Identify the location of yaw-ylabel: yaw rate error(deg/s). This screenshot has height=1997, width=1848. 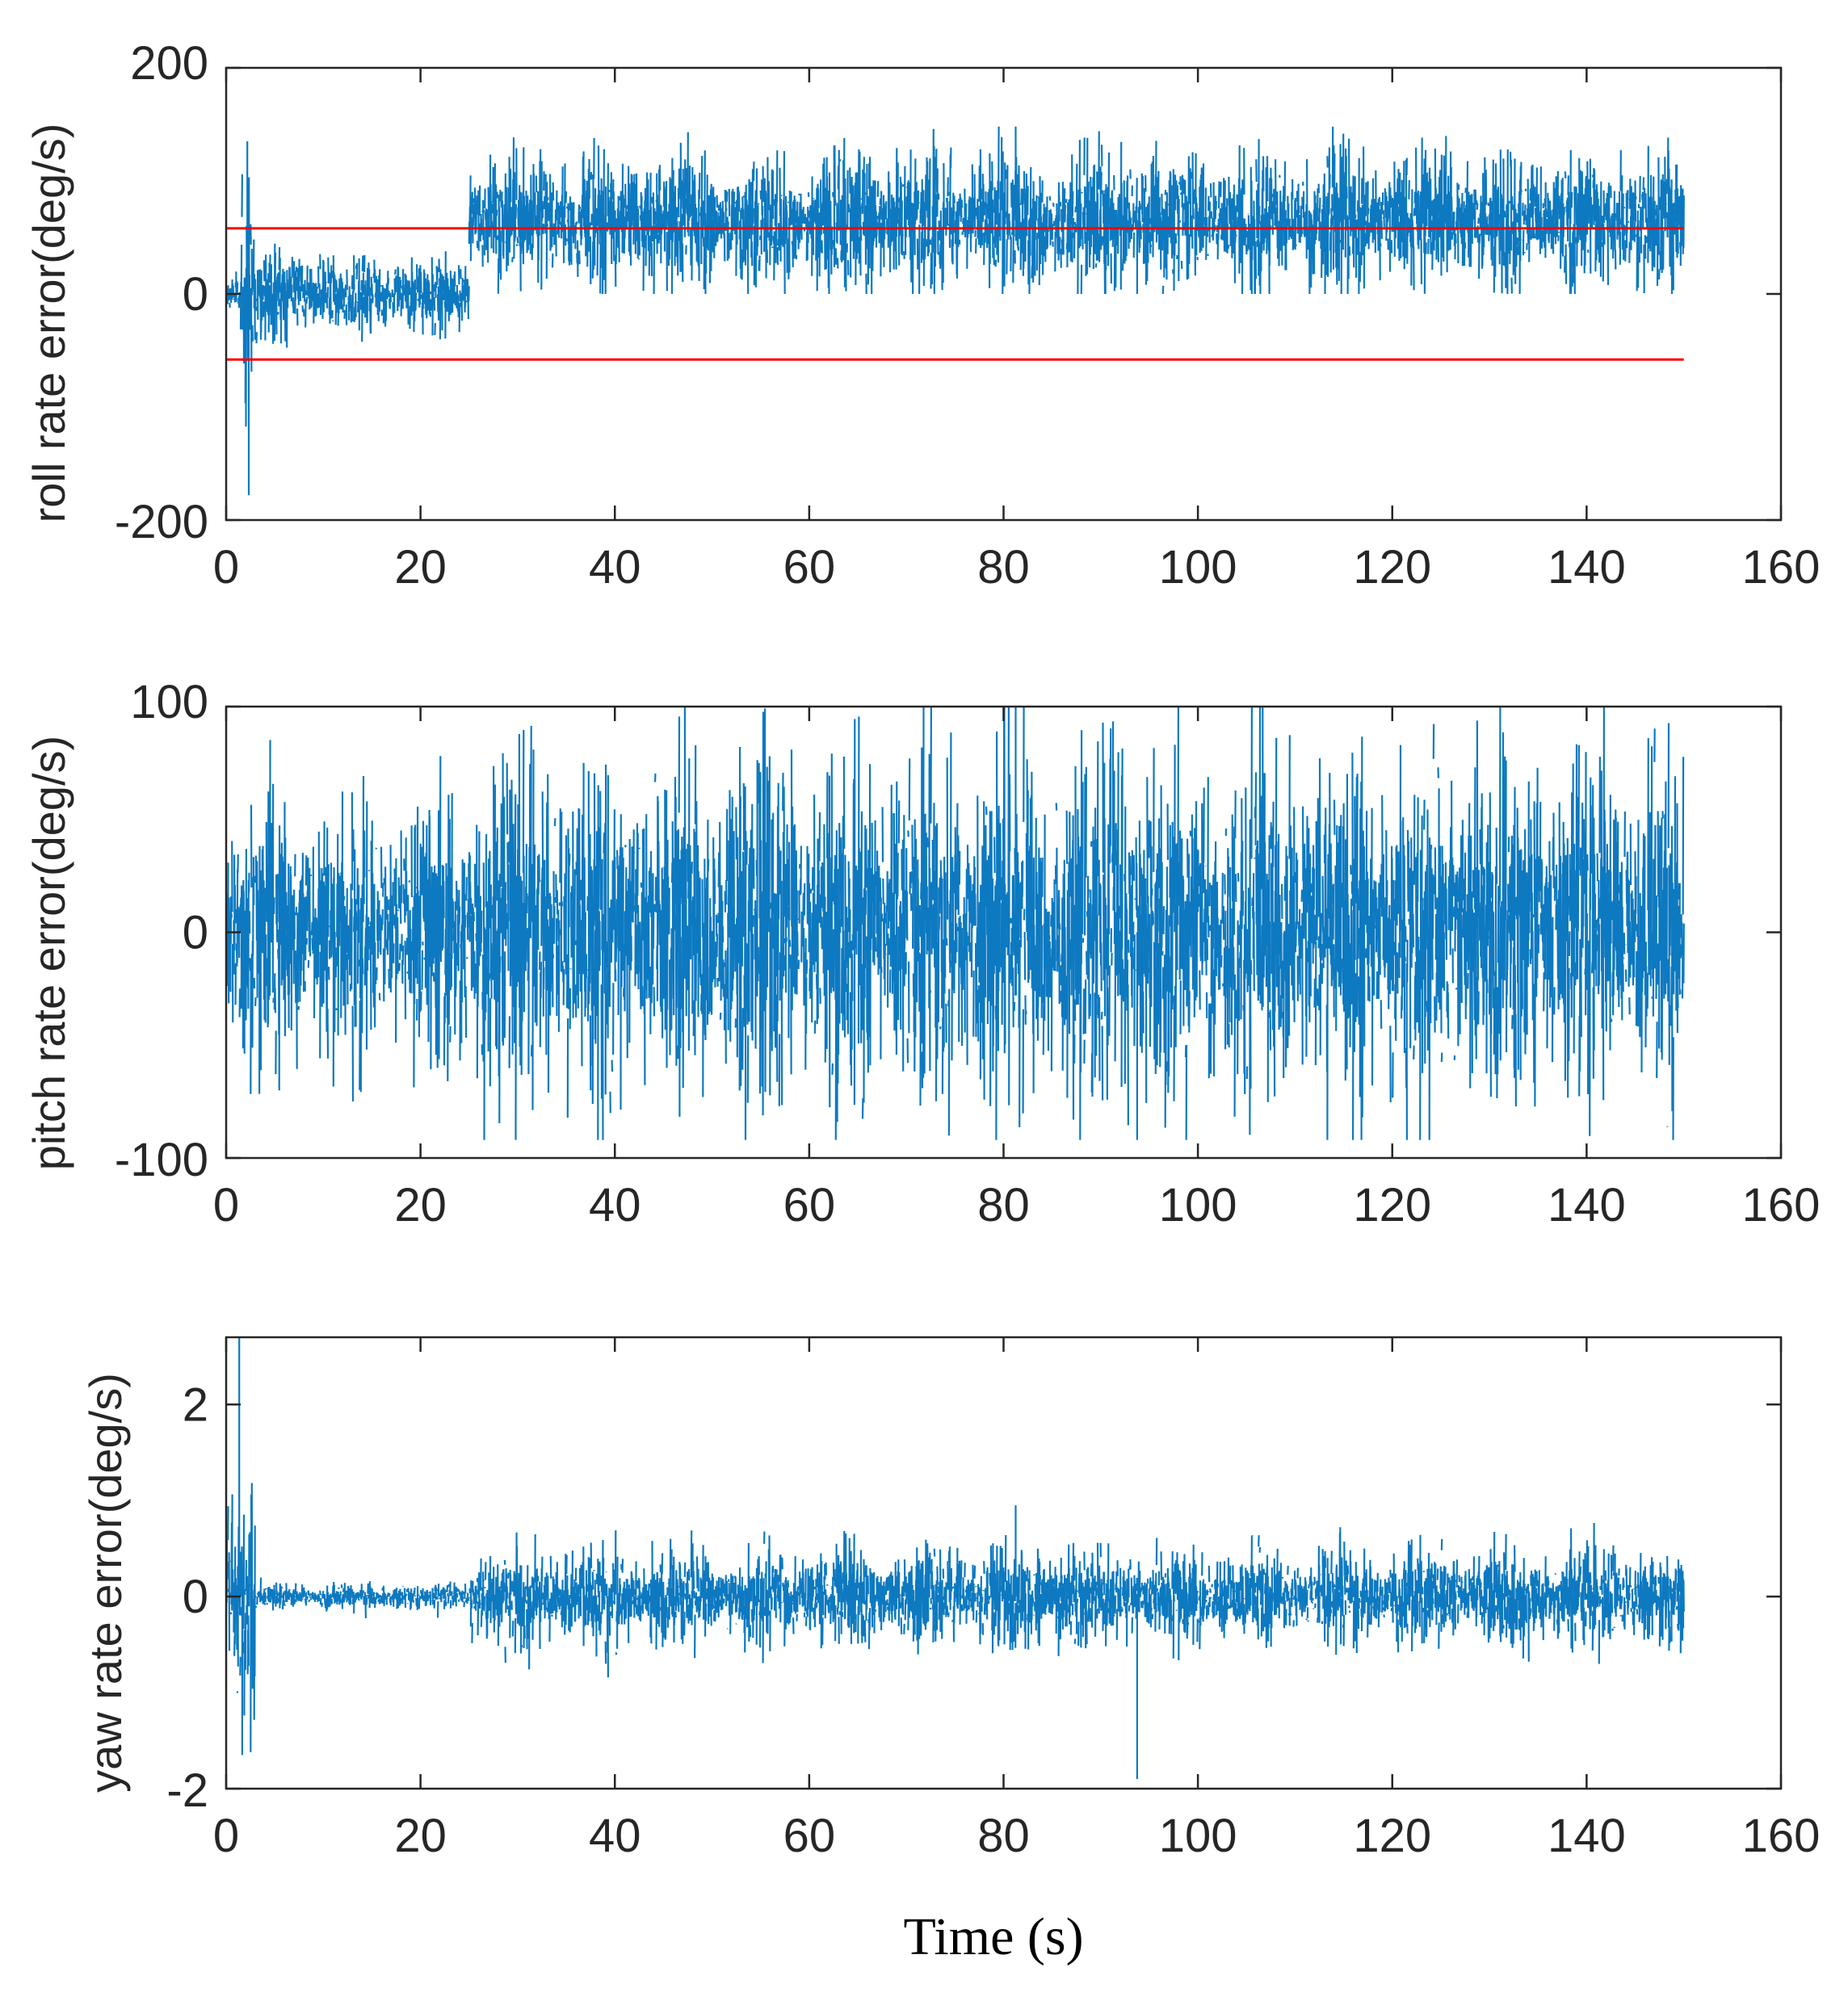
(105, 1583).